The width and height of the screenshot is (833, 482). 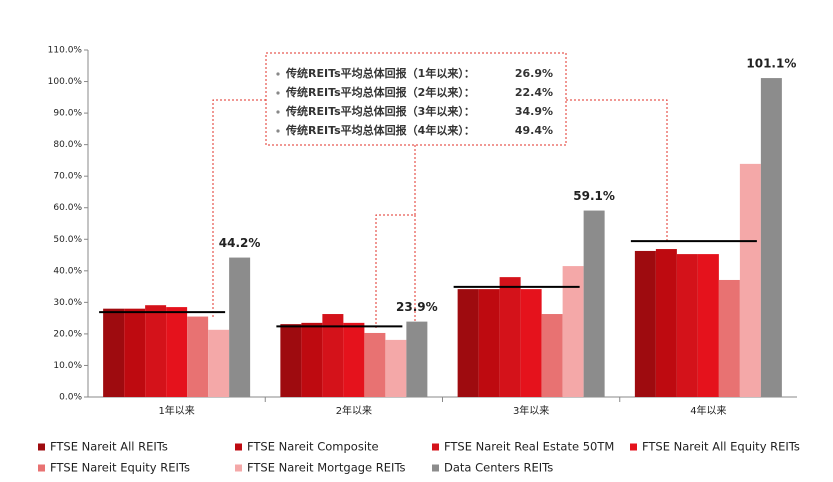 I want to click on annotation-value: 34.9%, so click(x=534, y=111).